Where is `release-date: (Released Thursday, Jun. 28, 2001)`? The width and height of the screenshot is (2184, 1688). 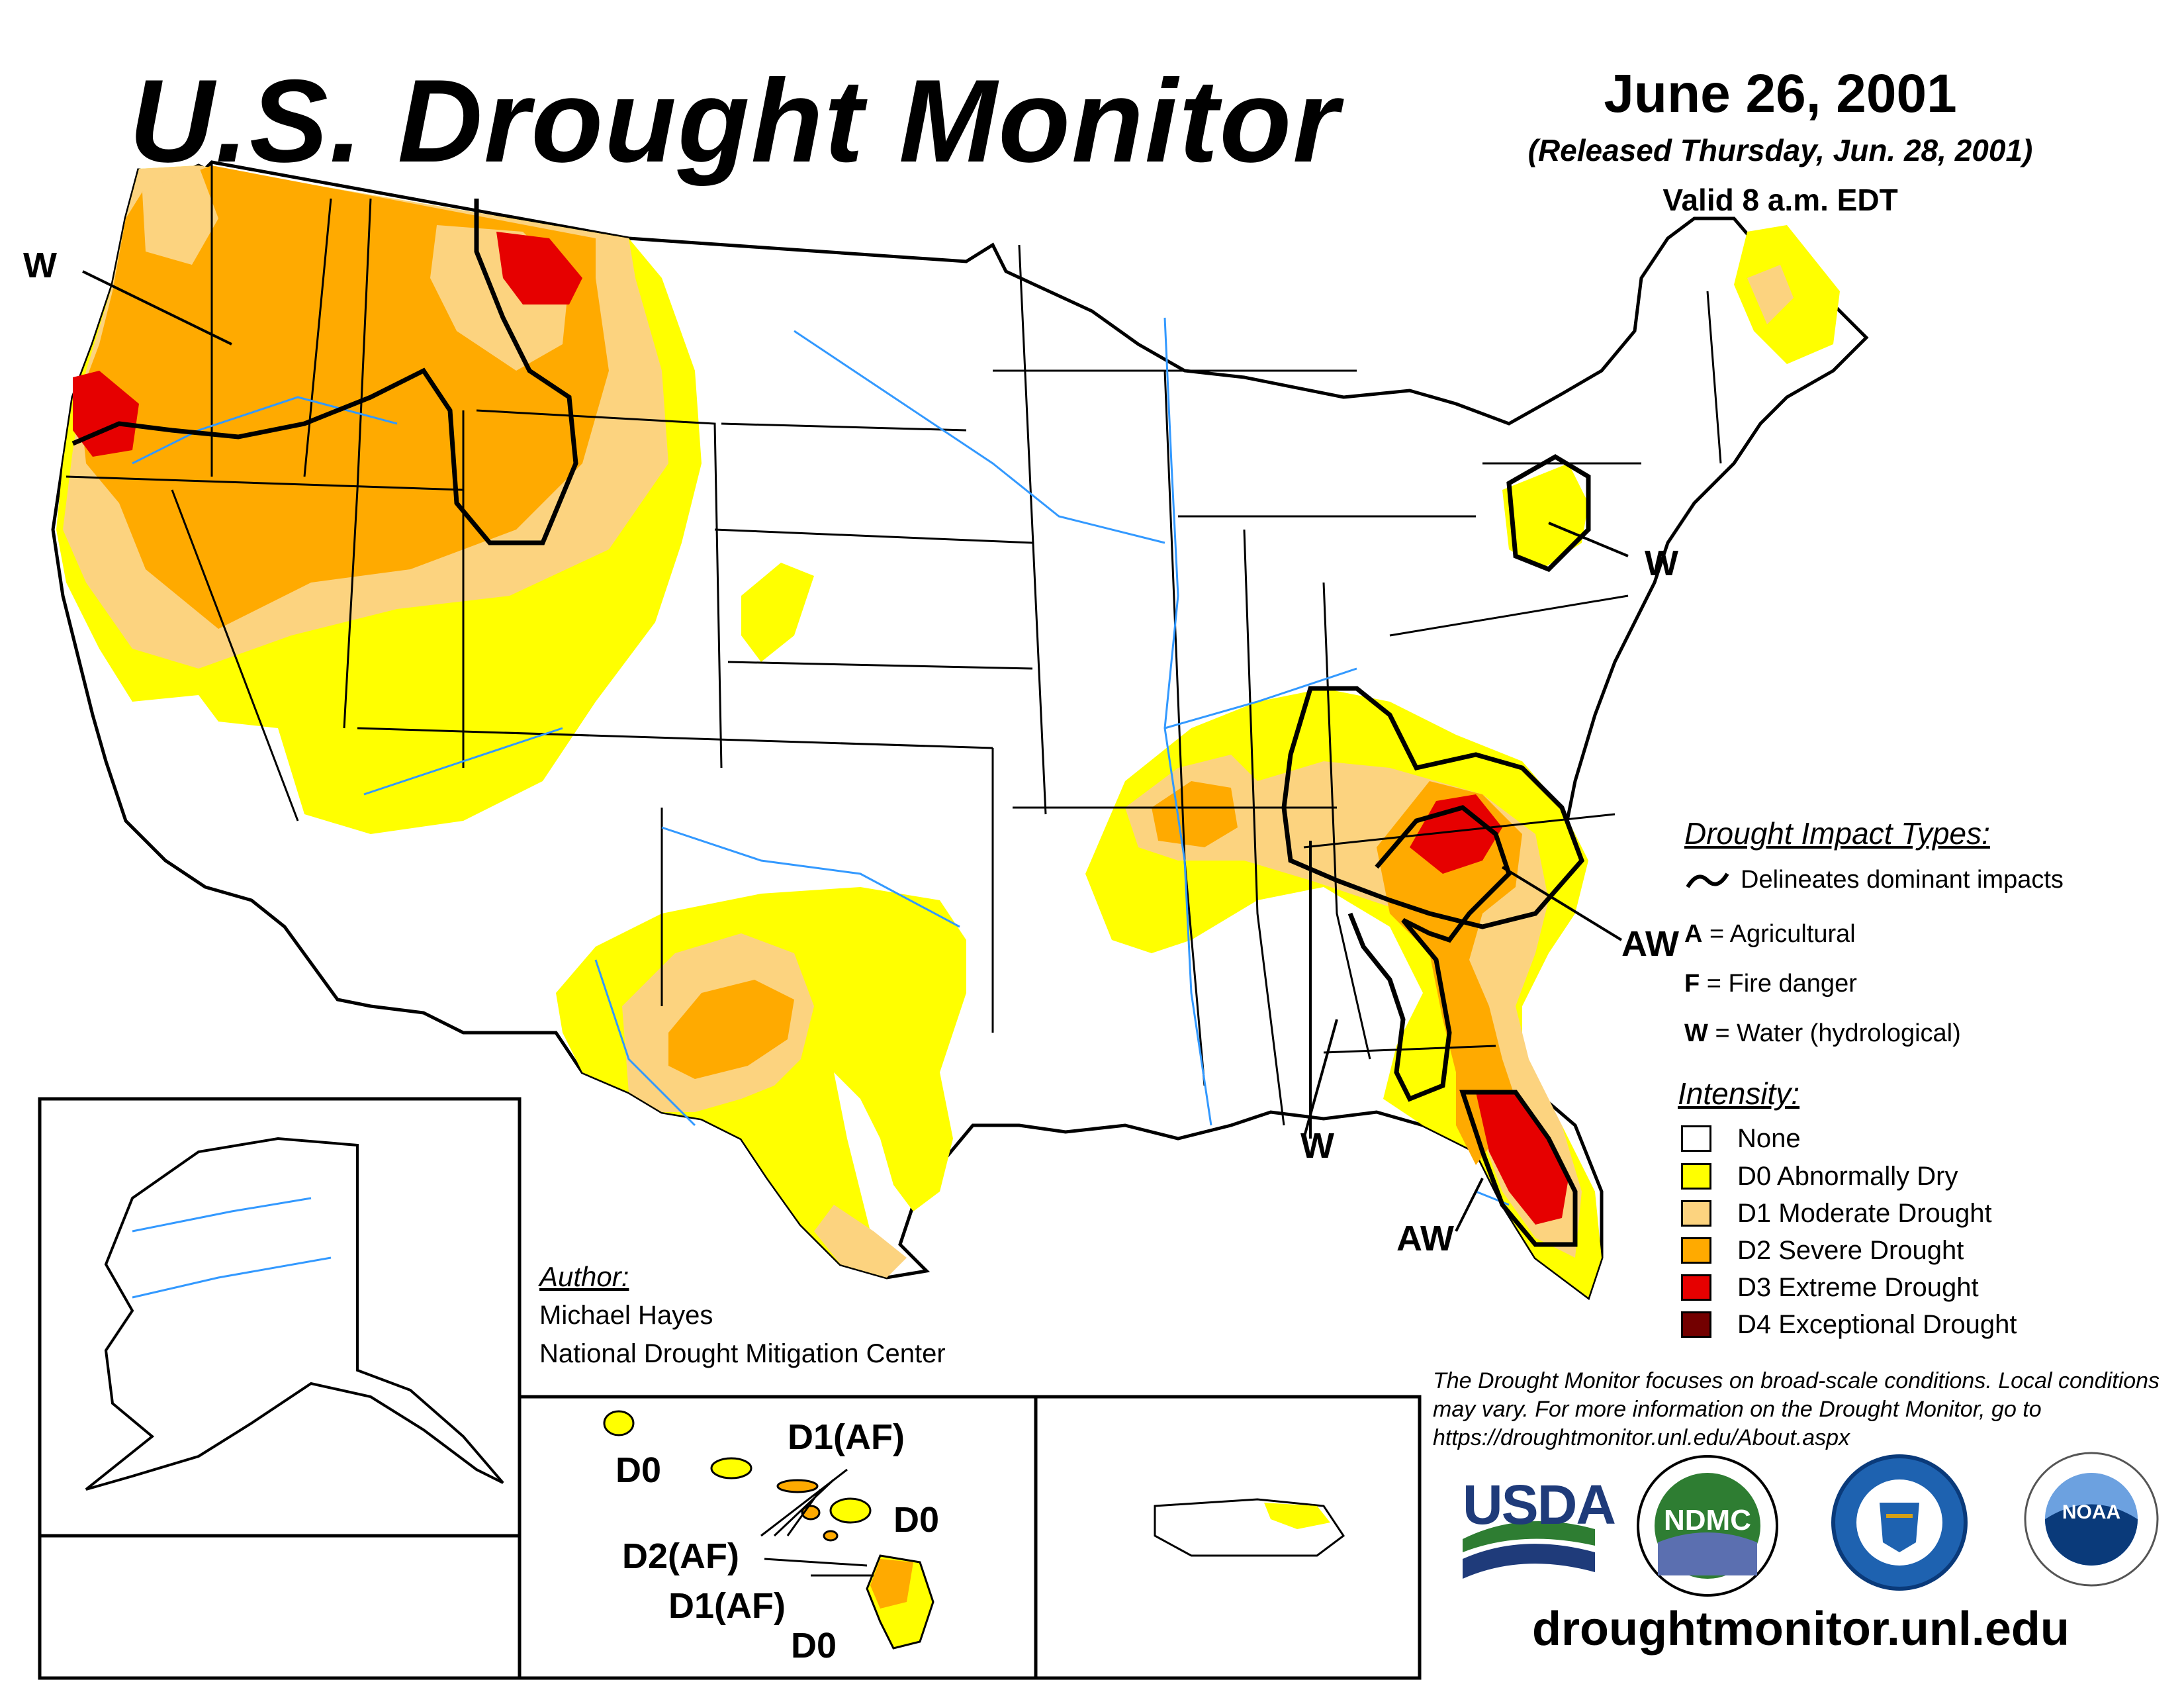
release-date: (Released Thursday, Jun. 28, 2001) is located at coordinates (1780, 150).